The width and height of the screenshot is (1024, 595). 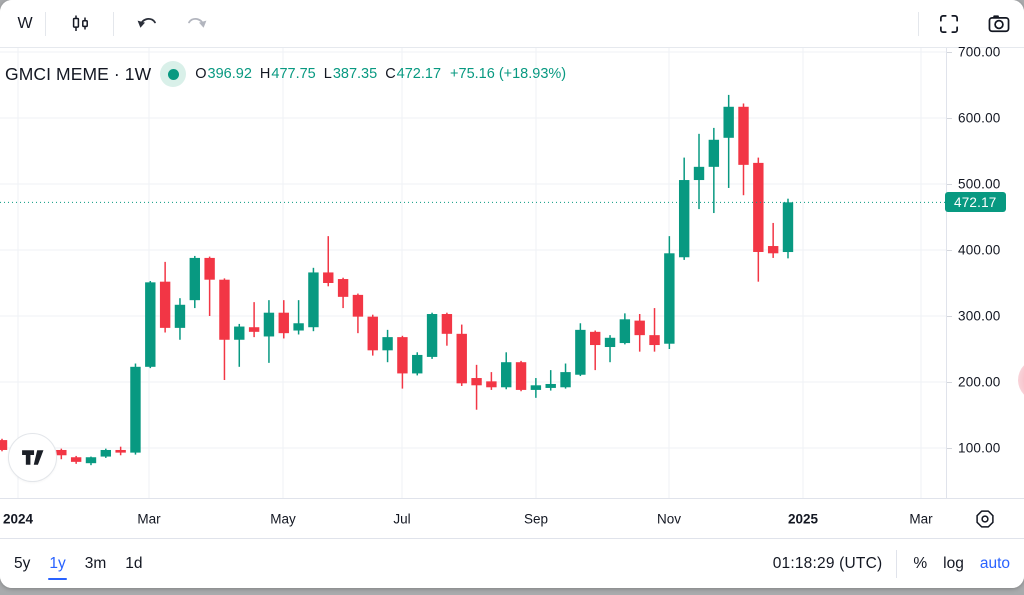 What do you see at coordinates (265, 74) in the screenshot?
I see `ohlc-letter: H` at bounding box center [265, 74].